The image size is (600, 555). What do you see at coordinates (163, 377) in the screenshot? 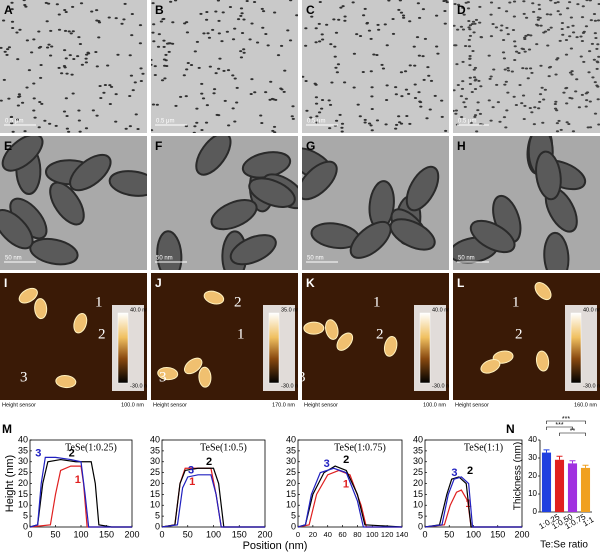
I see `afm-marker: 3` at bounding box center [163, 377].